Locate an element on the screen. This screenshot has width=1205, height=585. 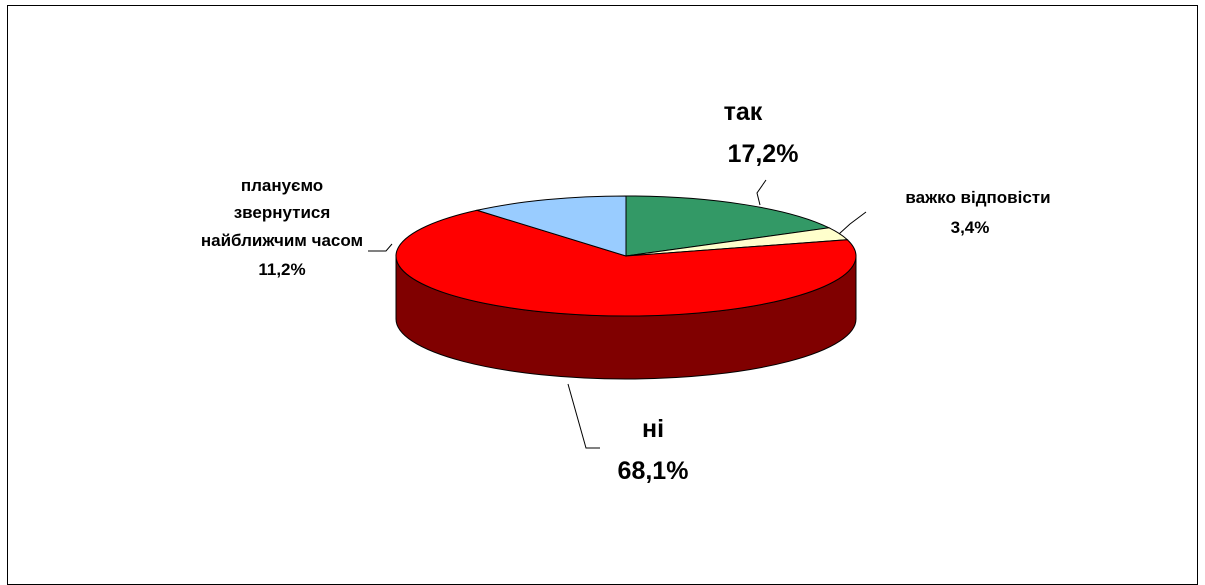
label-planuyemo-value: 11,2% is located at coordinates (281, 269).